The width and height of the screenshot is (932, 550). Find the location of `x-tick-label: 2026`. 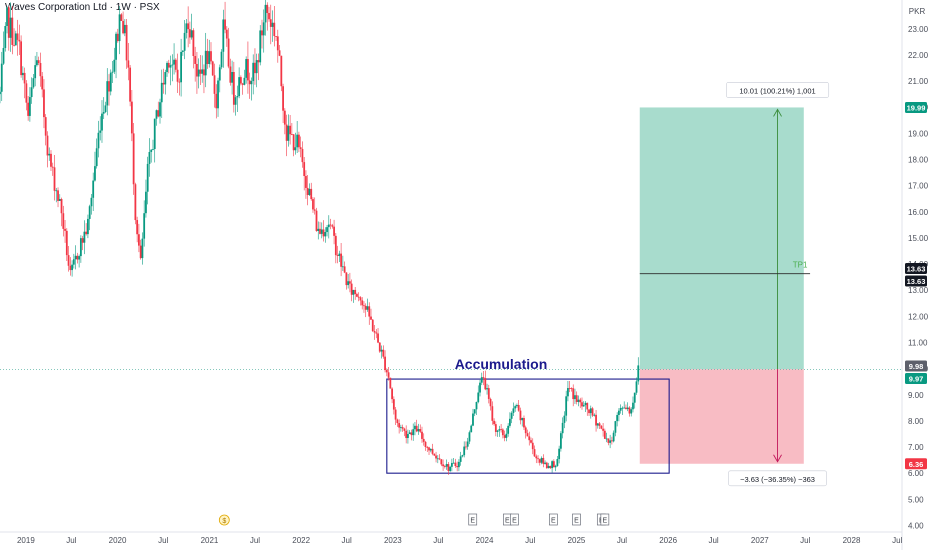

x-tick-label: 2026 is located at coordinates (668, 540).